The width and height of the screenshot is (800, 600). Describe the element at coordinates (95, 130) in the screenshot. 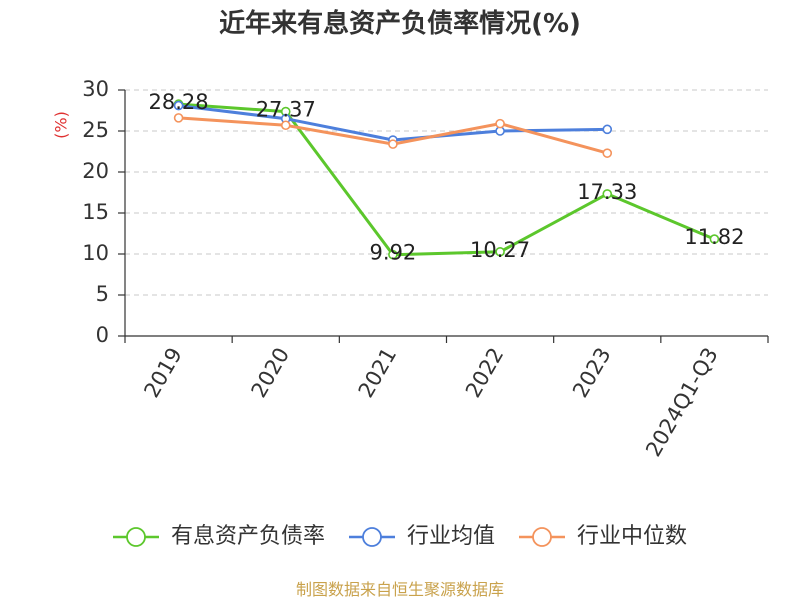

I see `y-tick-label: 25` at that location.